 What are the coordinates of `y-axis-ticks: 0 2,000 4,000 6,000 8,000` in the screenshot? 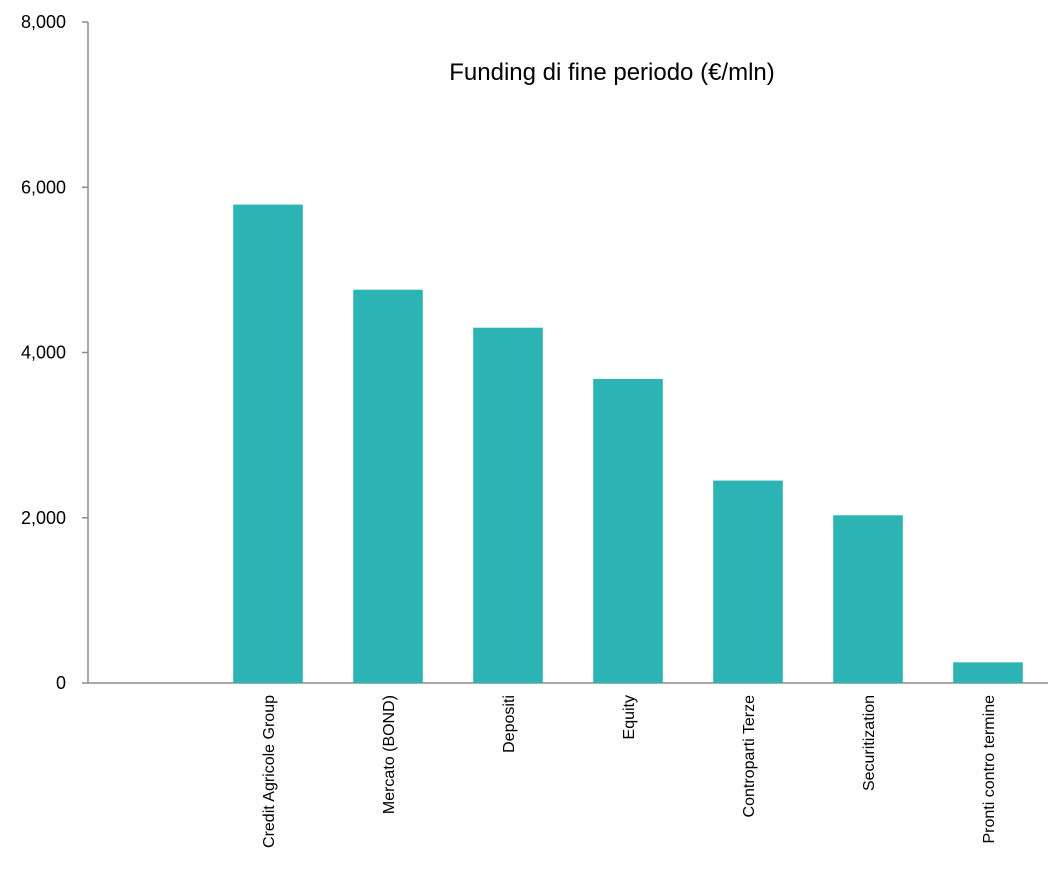 It's located at (54, 352).